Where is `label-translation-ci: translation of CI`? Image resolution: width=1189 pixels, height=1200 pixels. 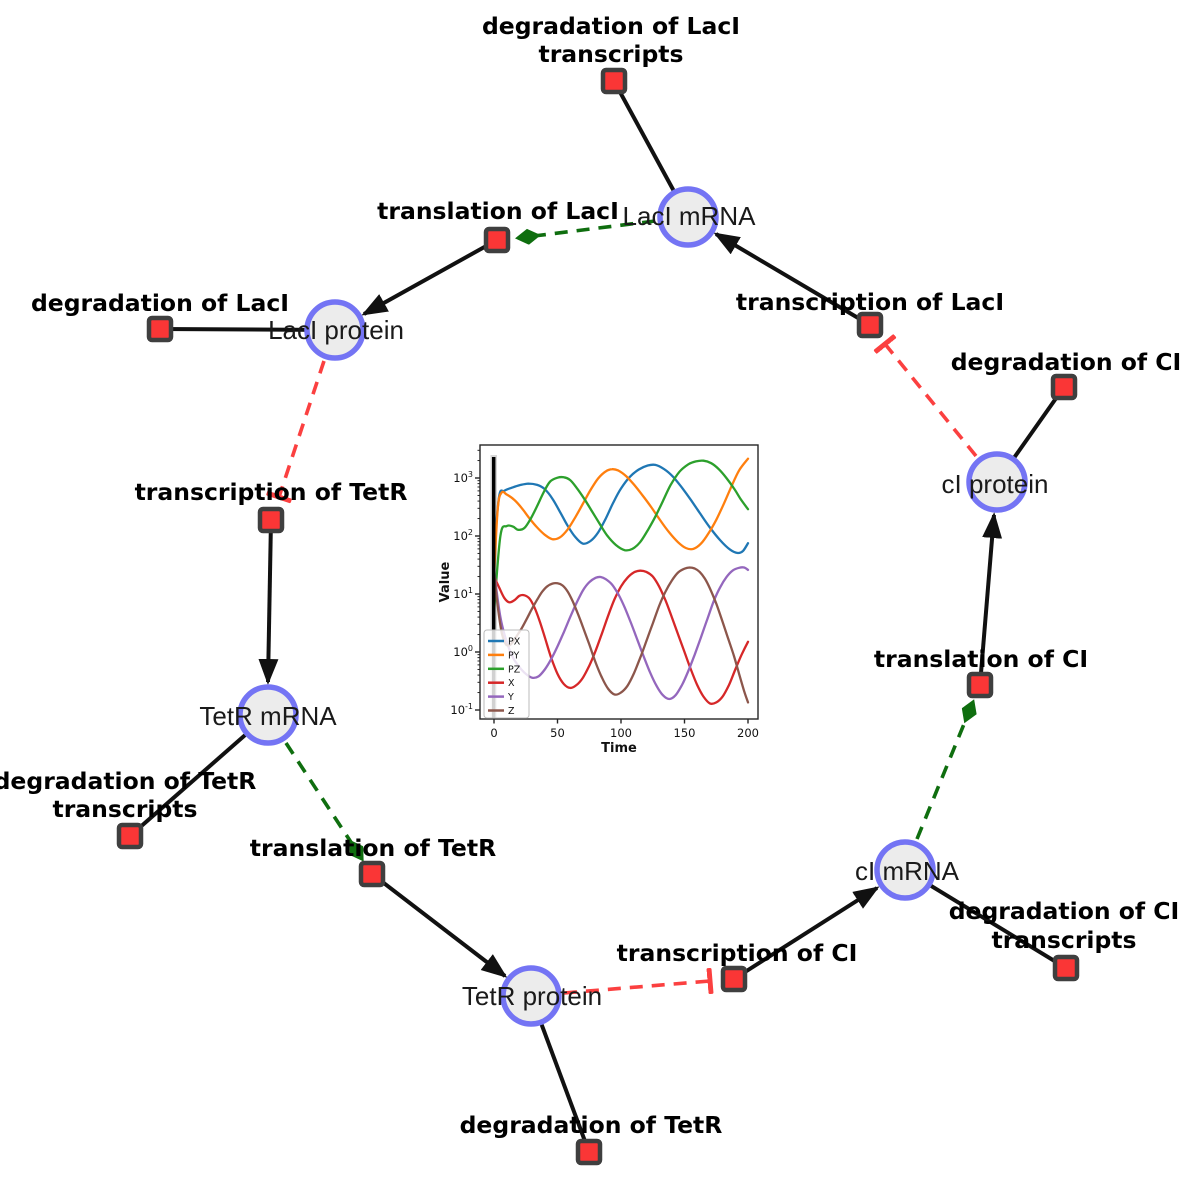 label-translation-ci: translation of CI is located at coordinates (981, 659).